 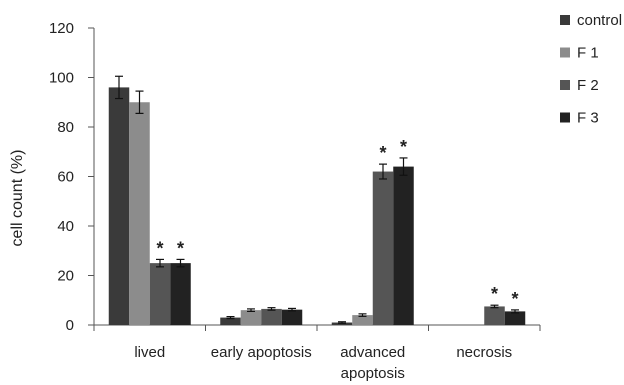 What do you see at coordinates (139, 213) in the screenshot?
I see `bar-f1-cat0` at bounding box center [139, 213].